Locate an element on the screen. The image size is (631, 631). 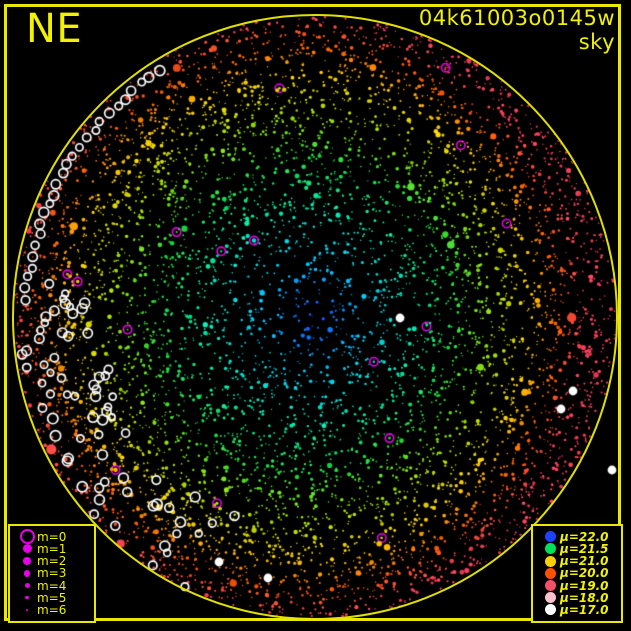
mu-legend-label: μ=18.0 is located at coordinates (584, 597).